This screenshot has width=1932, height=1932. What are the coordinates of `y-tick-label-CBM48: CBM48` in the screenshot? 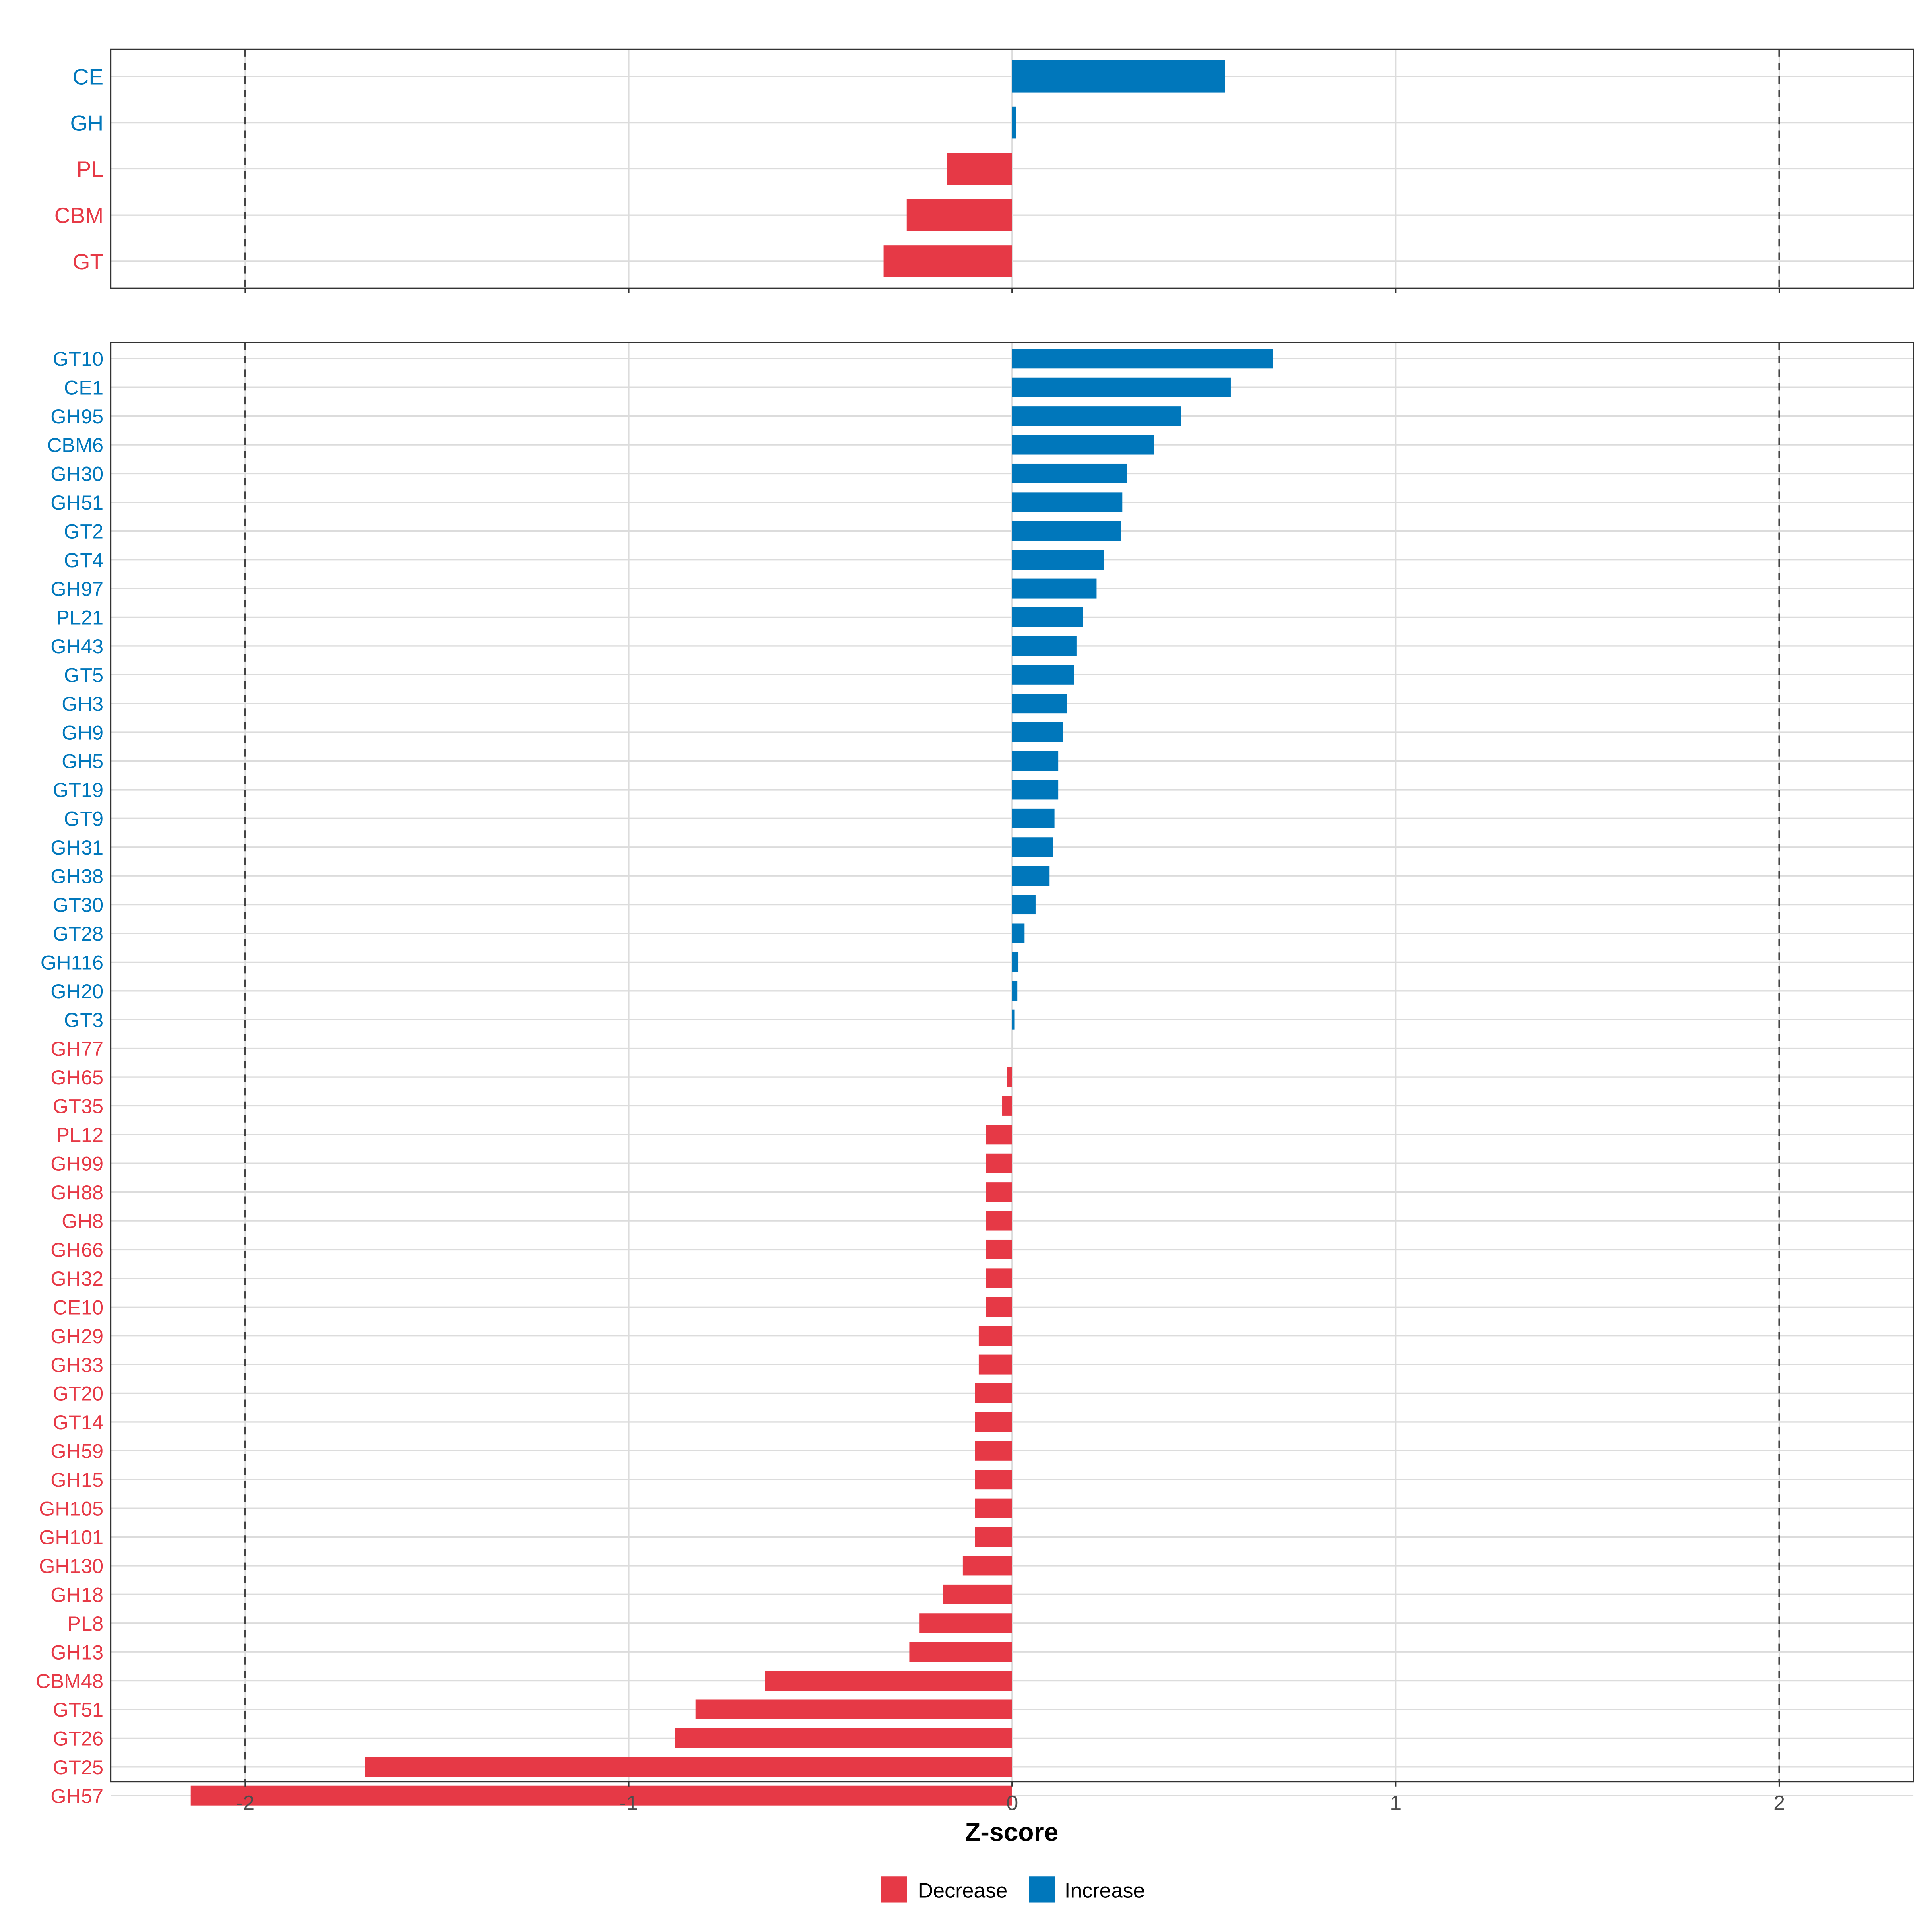 It's located at (69, 1682).